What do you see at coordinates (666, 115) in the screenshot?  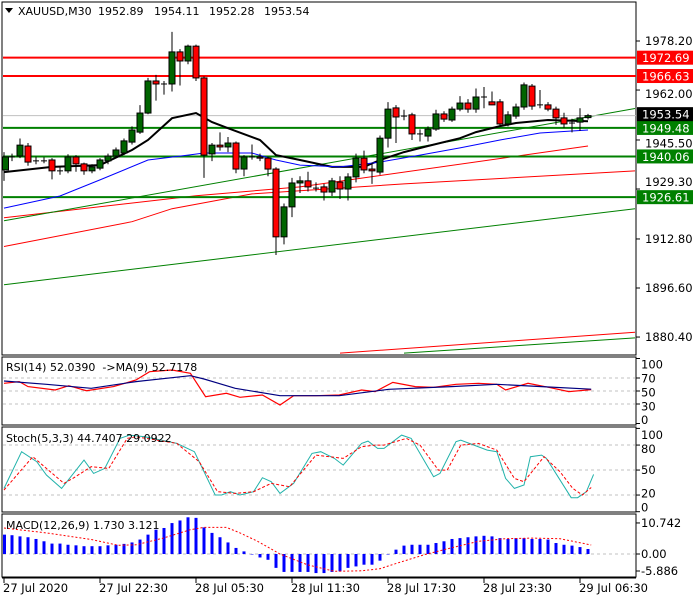 I see `current-price-label: 1953.54` at bounding box center [666, 115].